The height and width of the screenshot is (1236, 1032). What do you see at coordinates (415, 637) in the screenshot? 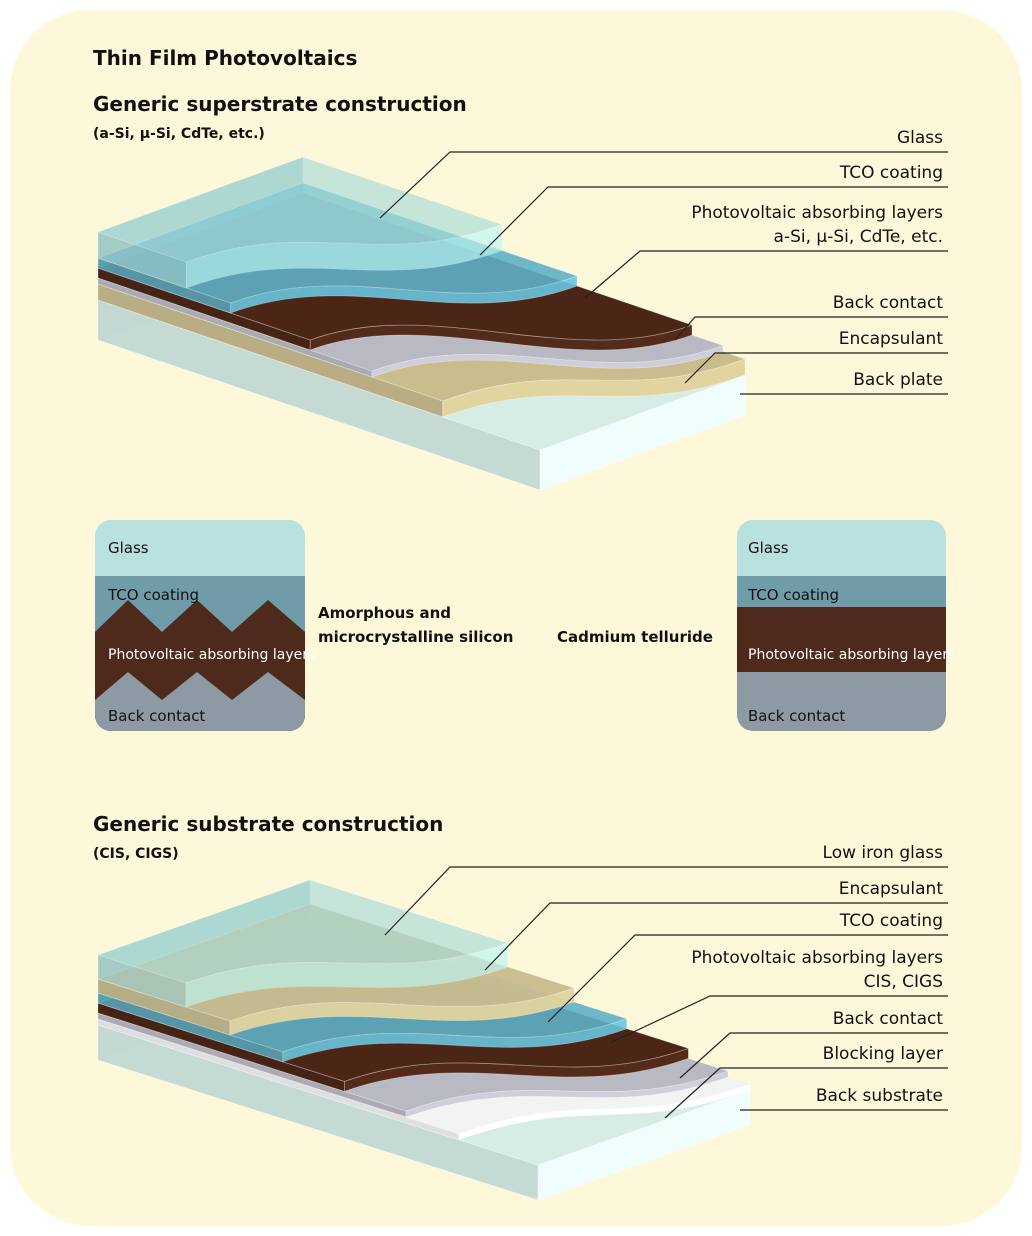
I see `caption: microcrystalline silicon` at bounding box center [415, 637].